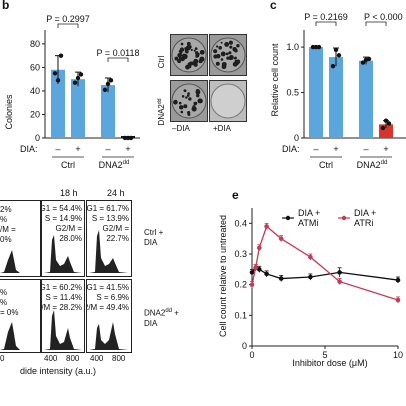 The width and height of the screenshot is (406, 406). I want to click on e-ytick-label: 0, so click(244, 346).